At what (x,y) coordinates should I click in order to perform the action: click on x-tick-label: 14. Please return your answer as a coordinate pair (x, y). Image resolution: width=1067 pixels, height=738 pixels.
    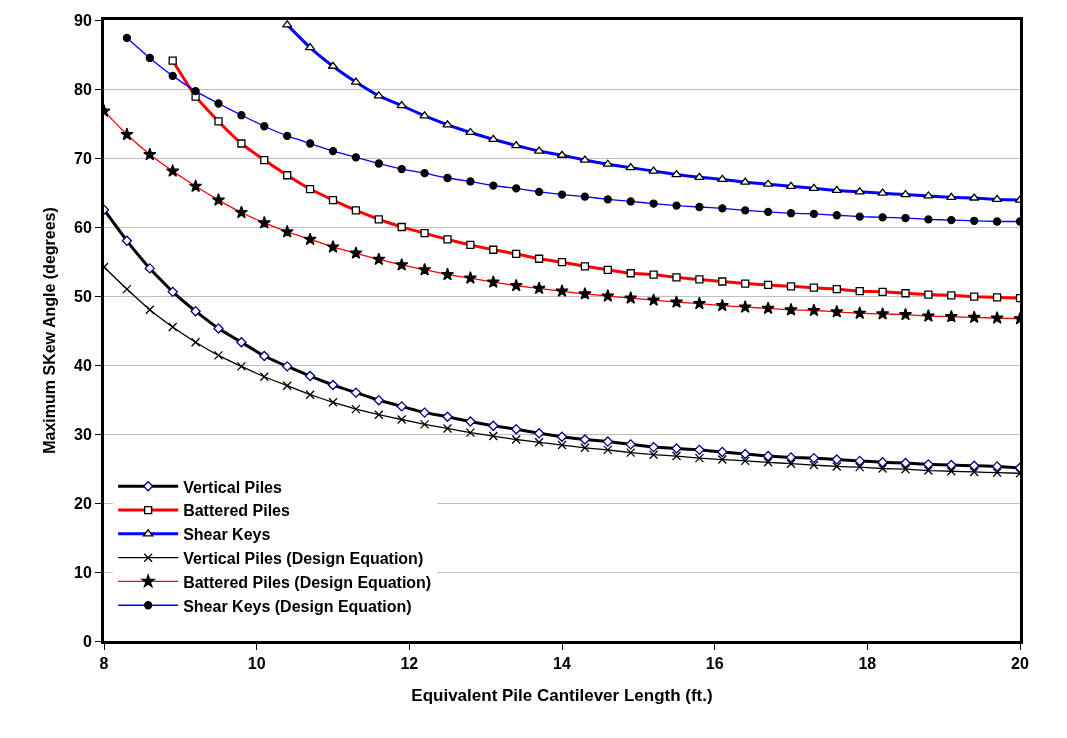
    Looking at the image, I should click on (562, 664).